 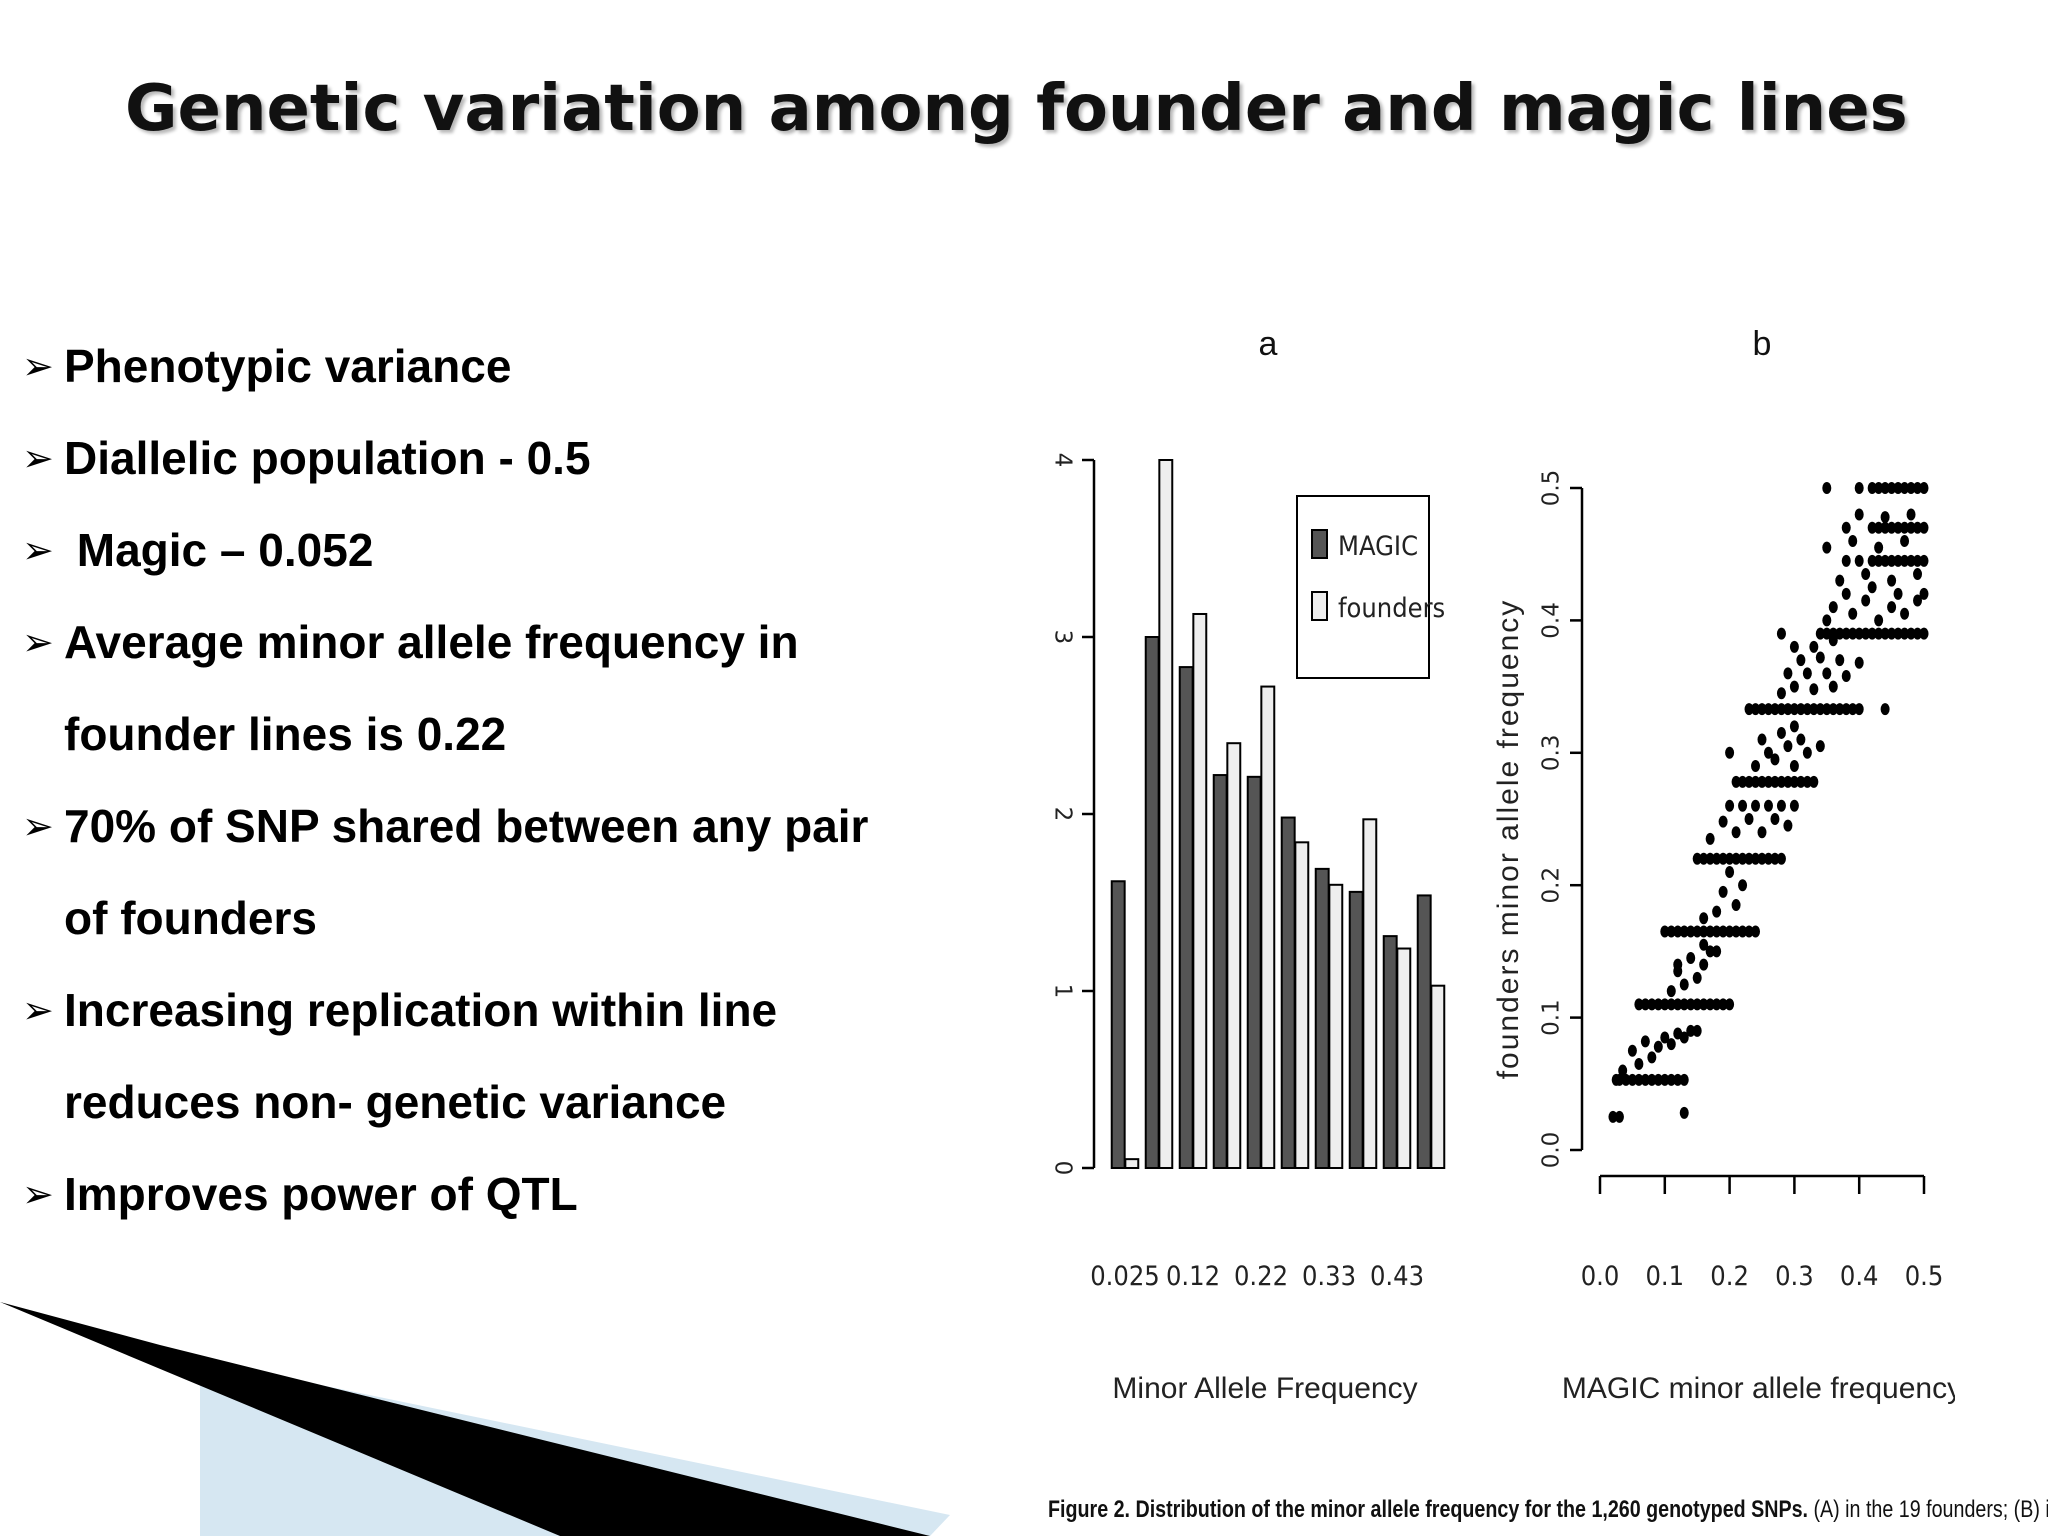 I want to click on x-axis-title: MAGIC minor allele frequency, so click(x=1758, y=1388).